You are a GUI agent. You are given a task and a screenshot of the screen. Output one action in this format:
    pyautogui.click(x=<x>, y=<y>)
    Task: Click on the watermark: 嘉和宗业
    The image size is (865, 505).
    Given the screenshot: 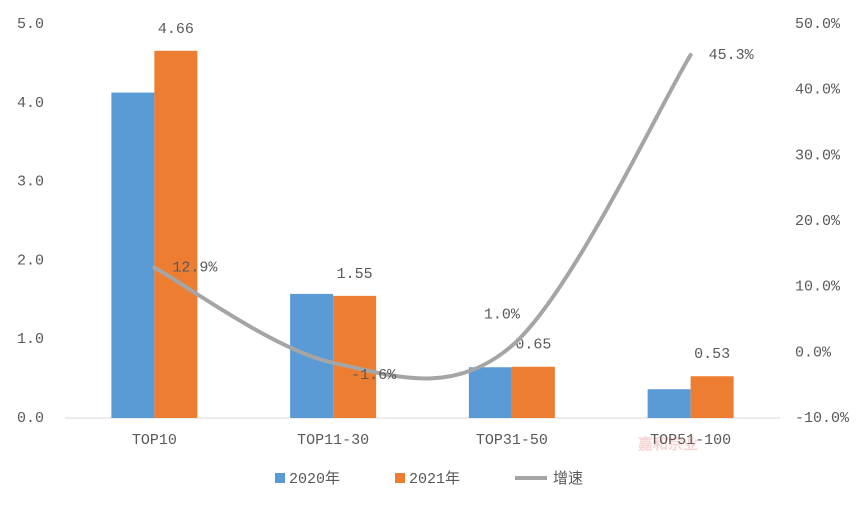 What is the action you would take?
    pyautogui.click(x=667, y=444)
    